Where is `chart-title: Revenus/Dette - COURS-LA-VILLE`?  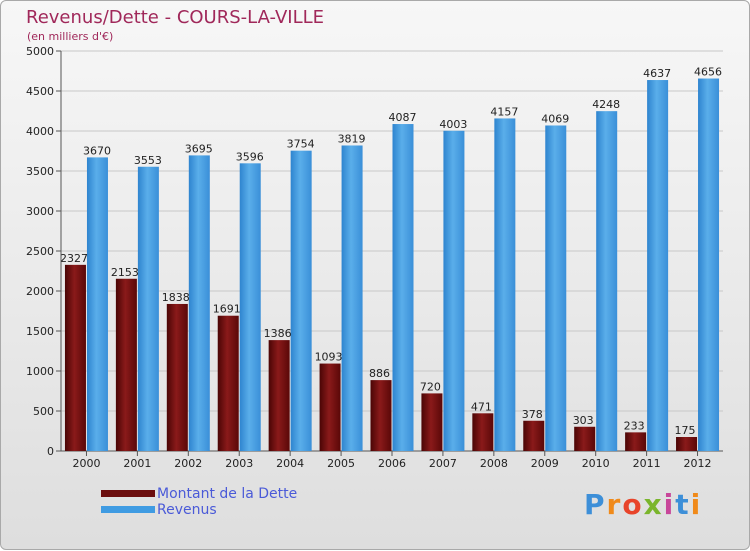 chart-title: Revenus/Dette - COURS-LA-VILLE is located at coordinates (175, 17).